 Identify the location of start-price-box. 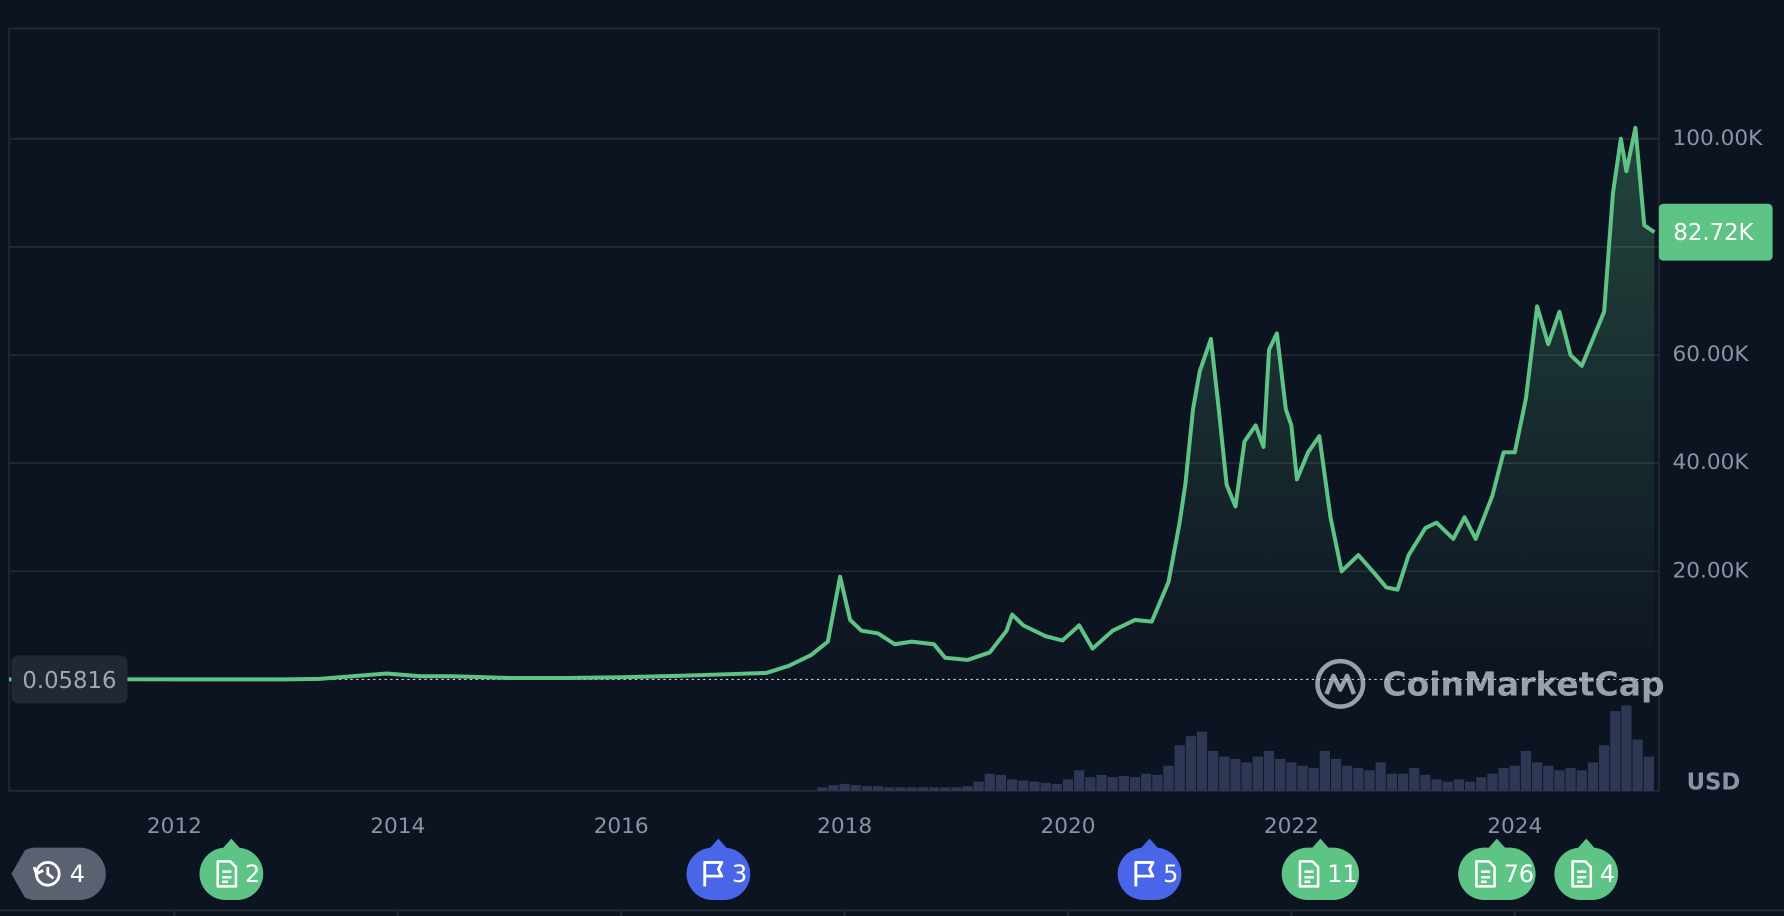
(69, 679).